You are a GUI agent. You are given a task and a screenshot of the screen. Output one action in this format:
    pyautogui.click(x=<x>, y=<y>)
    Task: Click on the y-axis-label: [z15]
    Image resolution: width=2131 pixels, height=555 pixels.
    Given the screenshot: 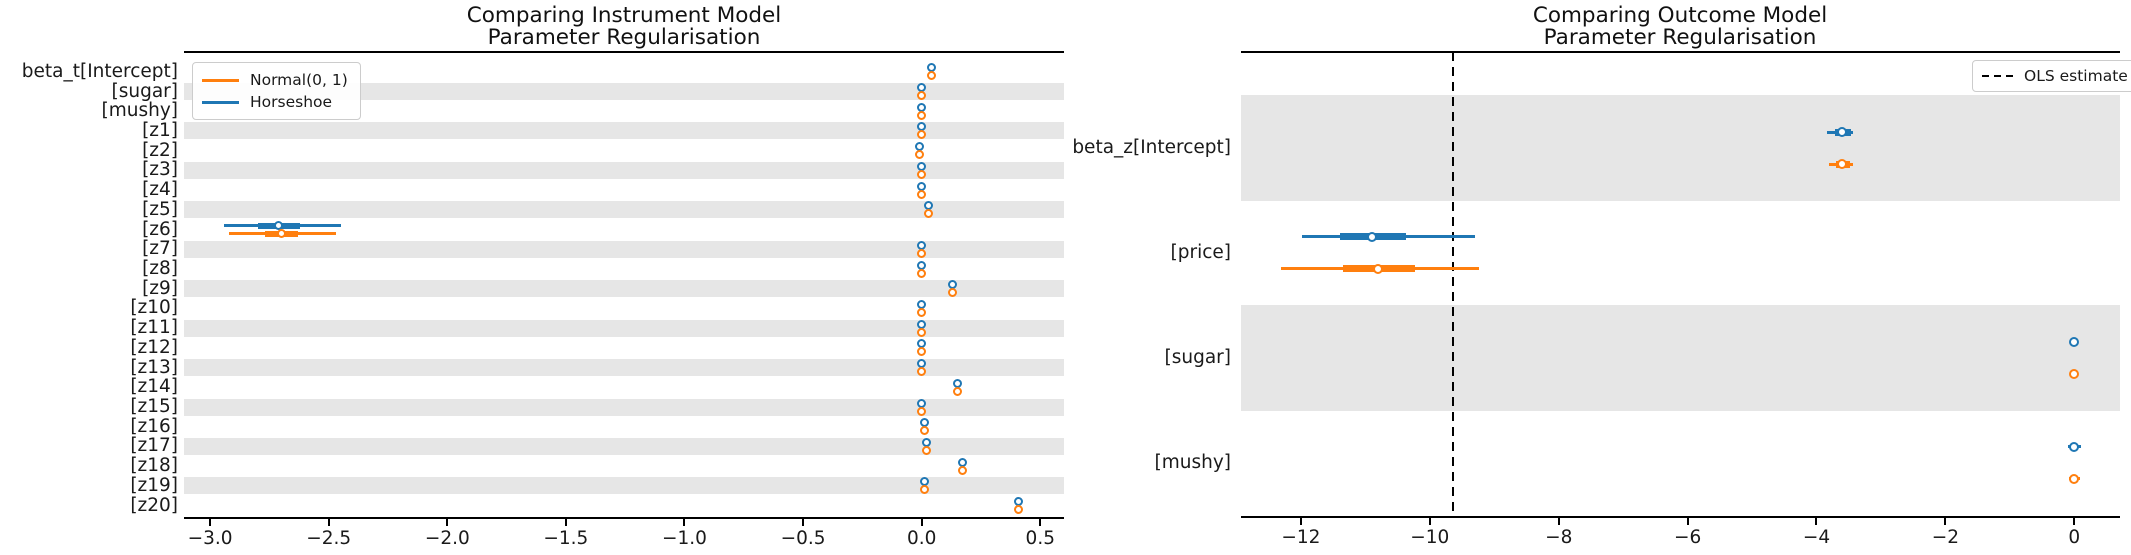 What is the action you would take?
    pyautogui.click(x=154, y=407)
    